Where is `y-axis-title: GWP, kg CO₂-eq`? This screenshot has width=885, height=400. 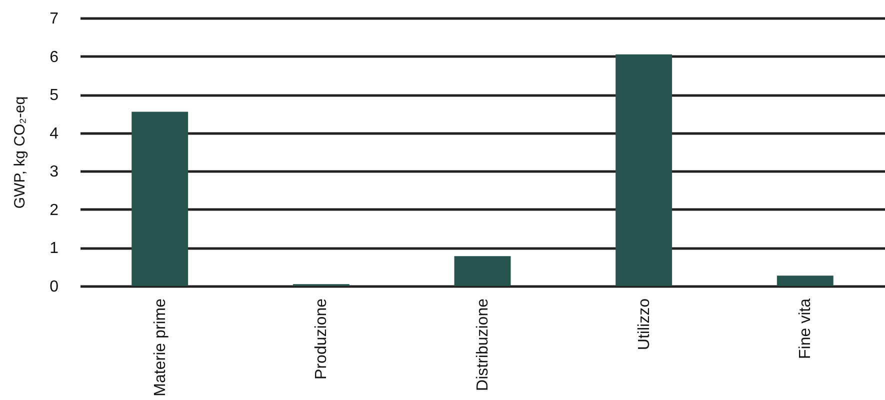
y-axis-title: GWP, kg CO₂-eq is located at coordinates (20, 152).